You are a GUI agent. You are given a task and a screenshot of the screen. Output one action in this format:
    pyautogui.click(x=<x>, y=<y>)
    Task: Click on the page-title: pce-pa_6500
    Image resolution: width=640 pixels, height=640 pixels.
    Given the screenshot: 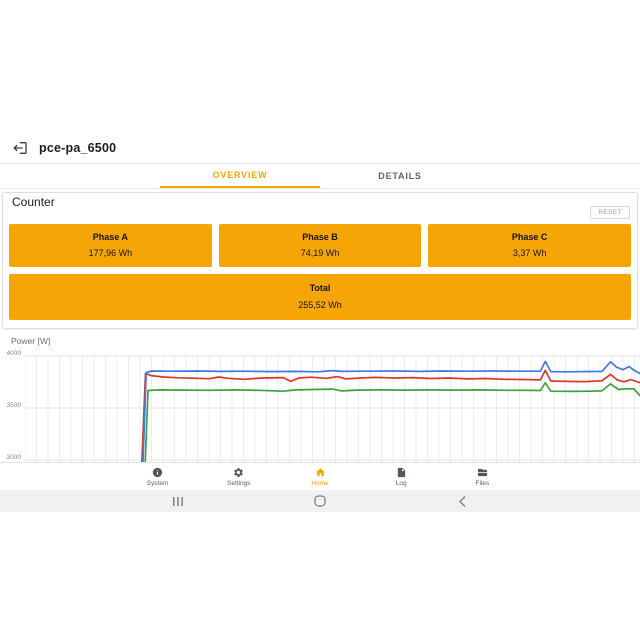 What is the action you would take?
    pyautogui.click(x=78, y=148)
    